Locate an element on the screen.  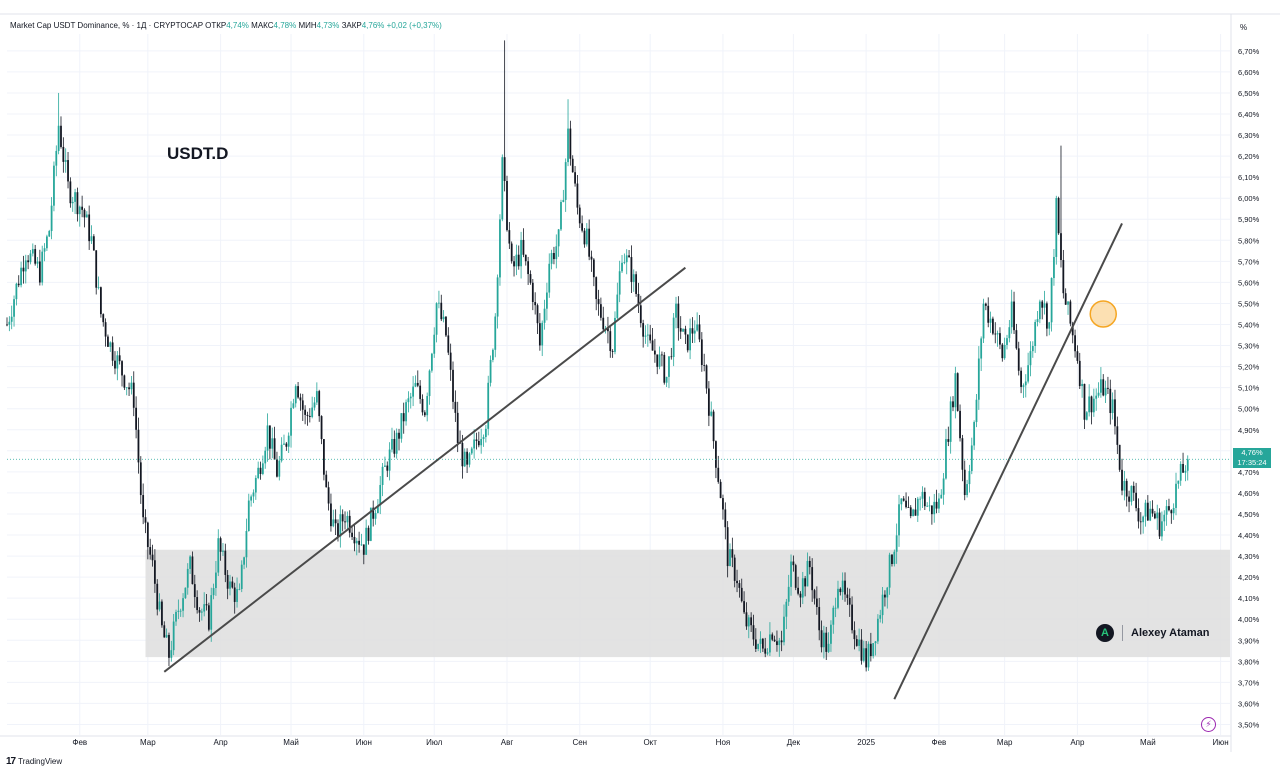
open-label: ОТКР is located at coordinates (216, 25).